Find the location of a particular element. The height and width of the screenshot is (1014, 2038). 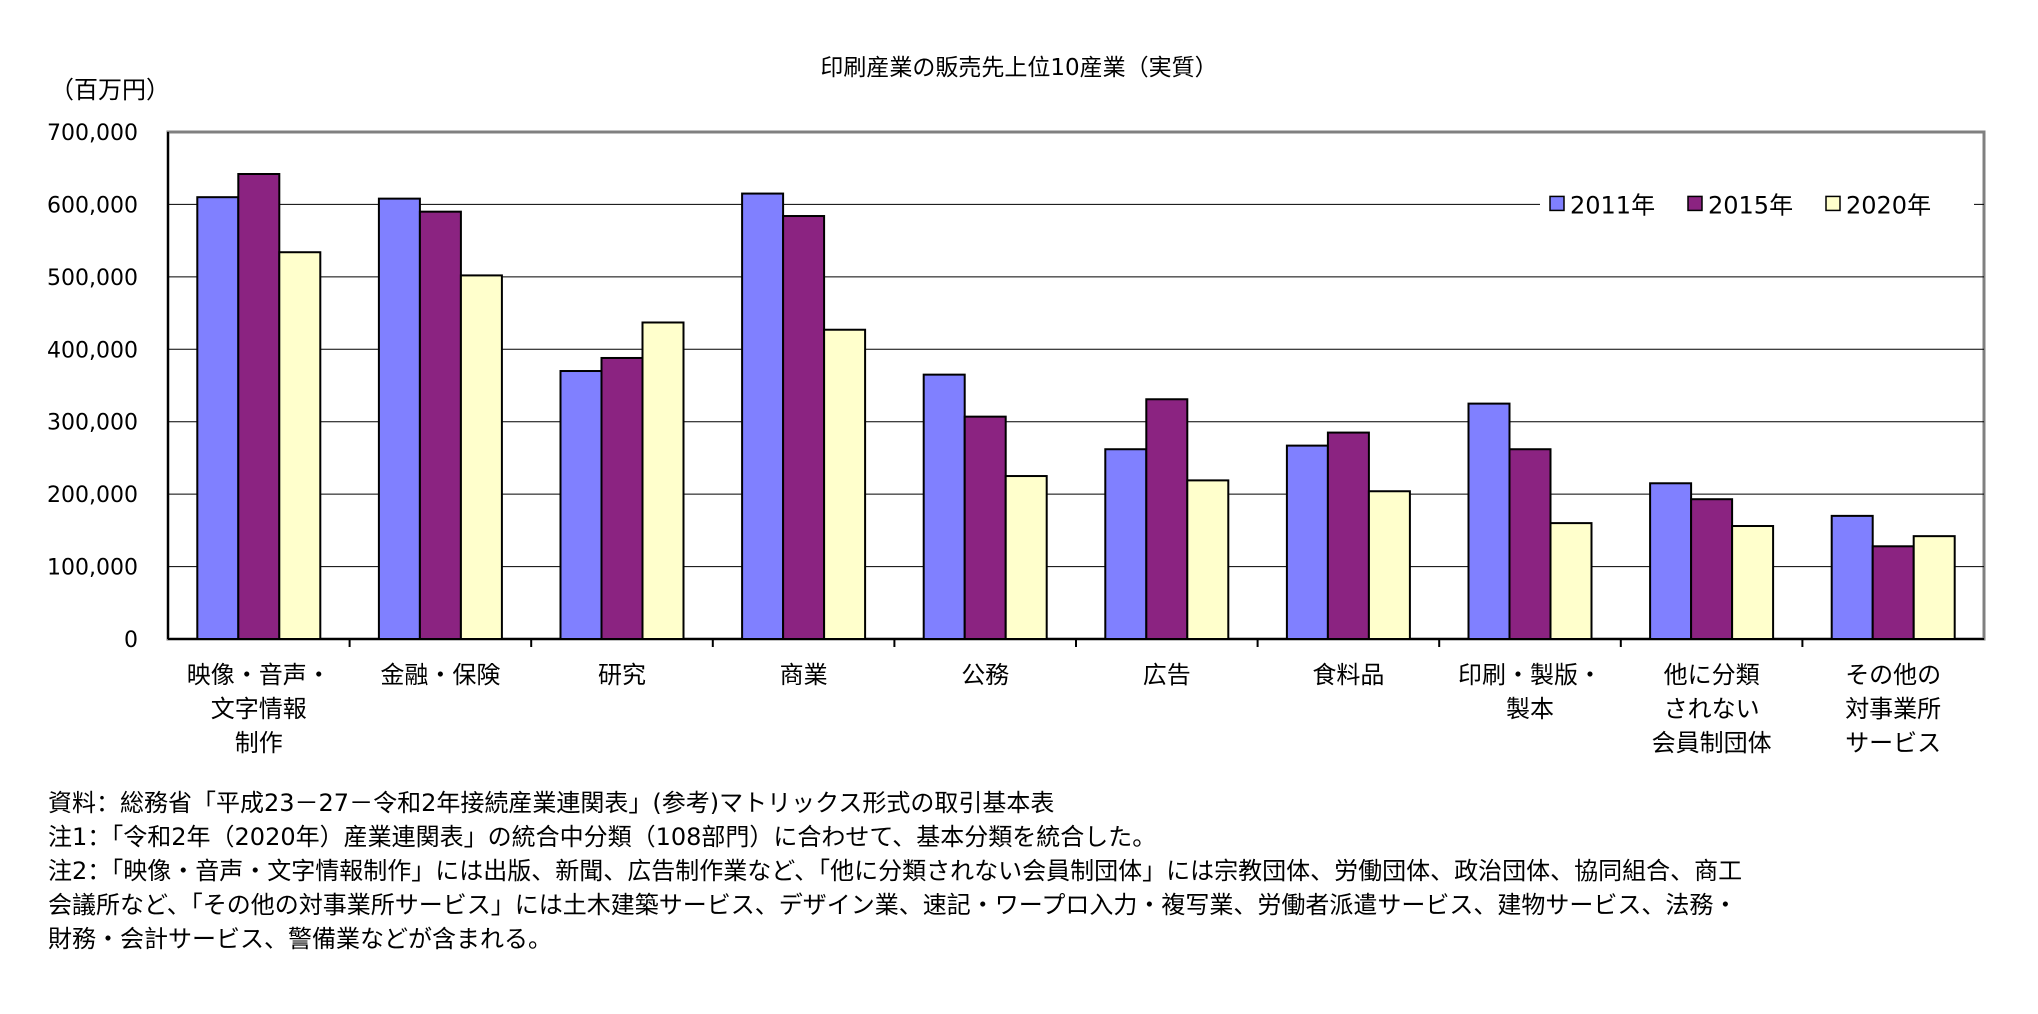

y-tick-label: 500,000 is located at coordinates (92, 278).